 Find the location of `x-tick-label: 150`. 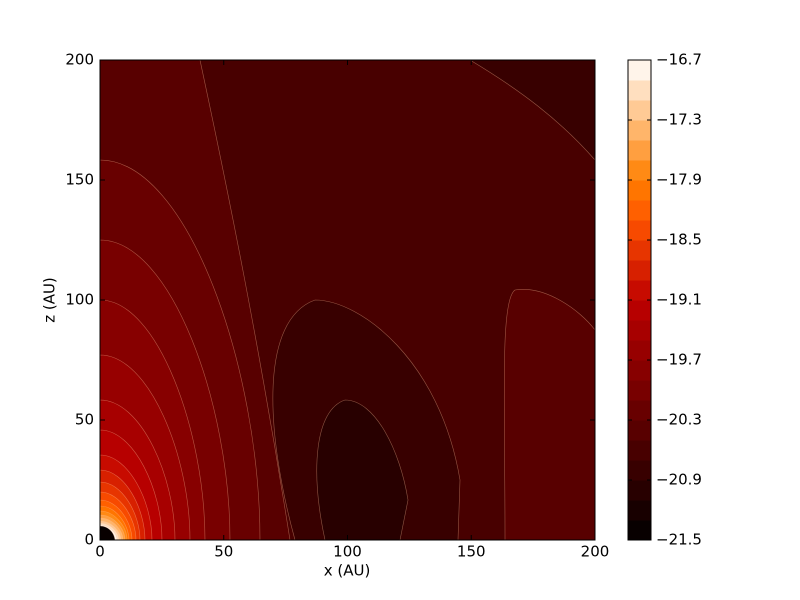

x-tick-label: 150 is located at coordinates (471, 552).